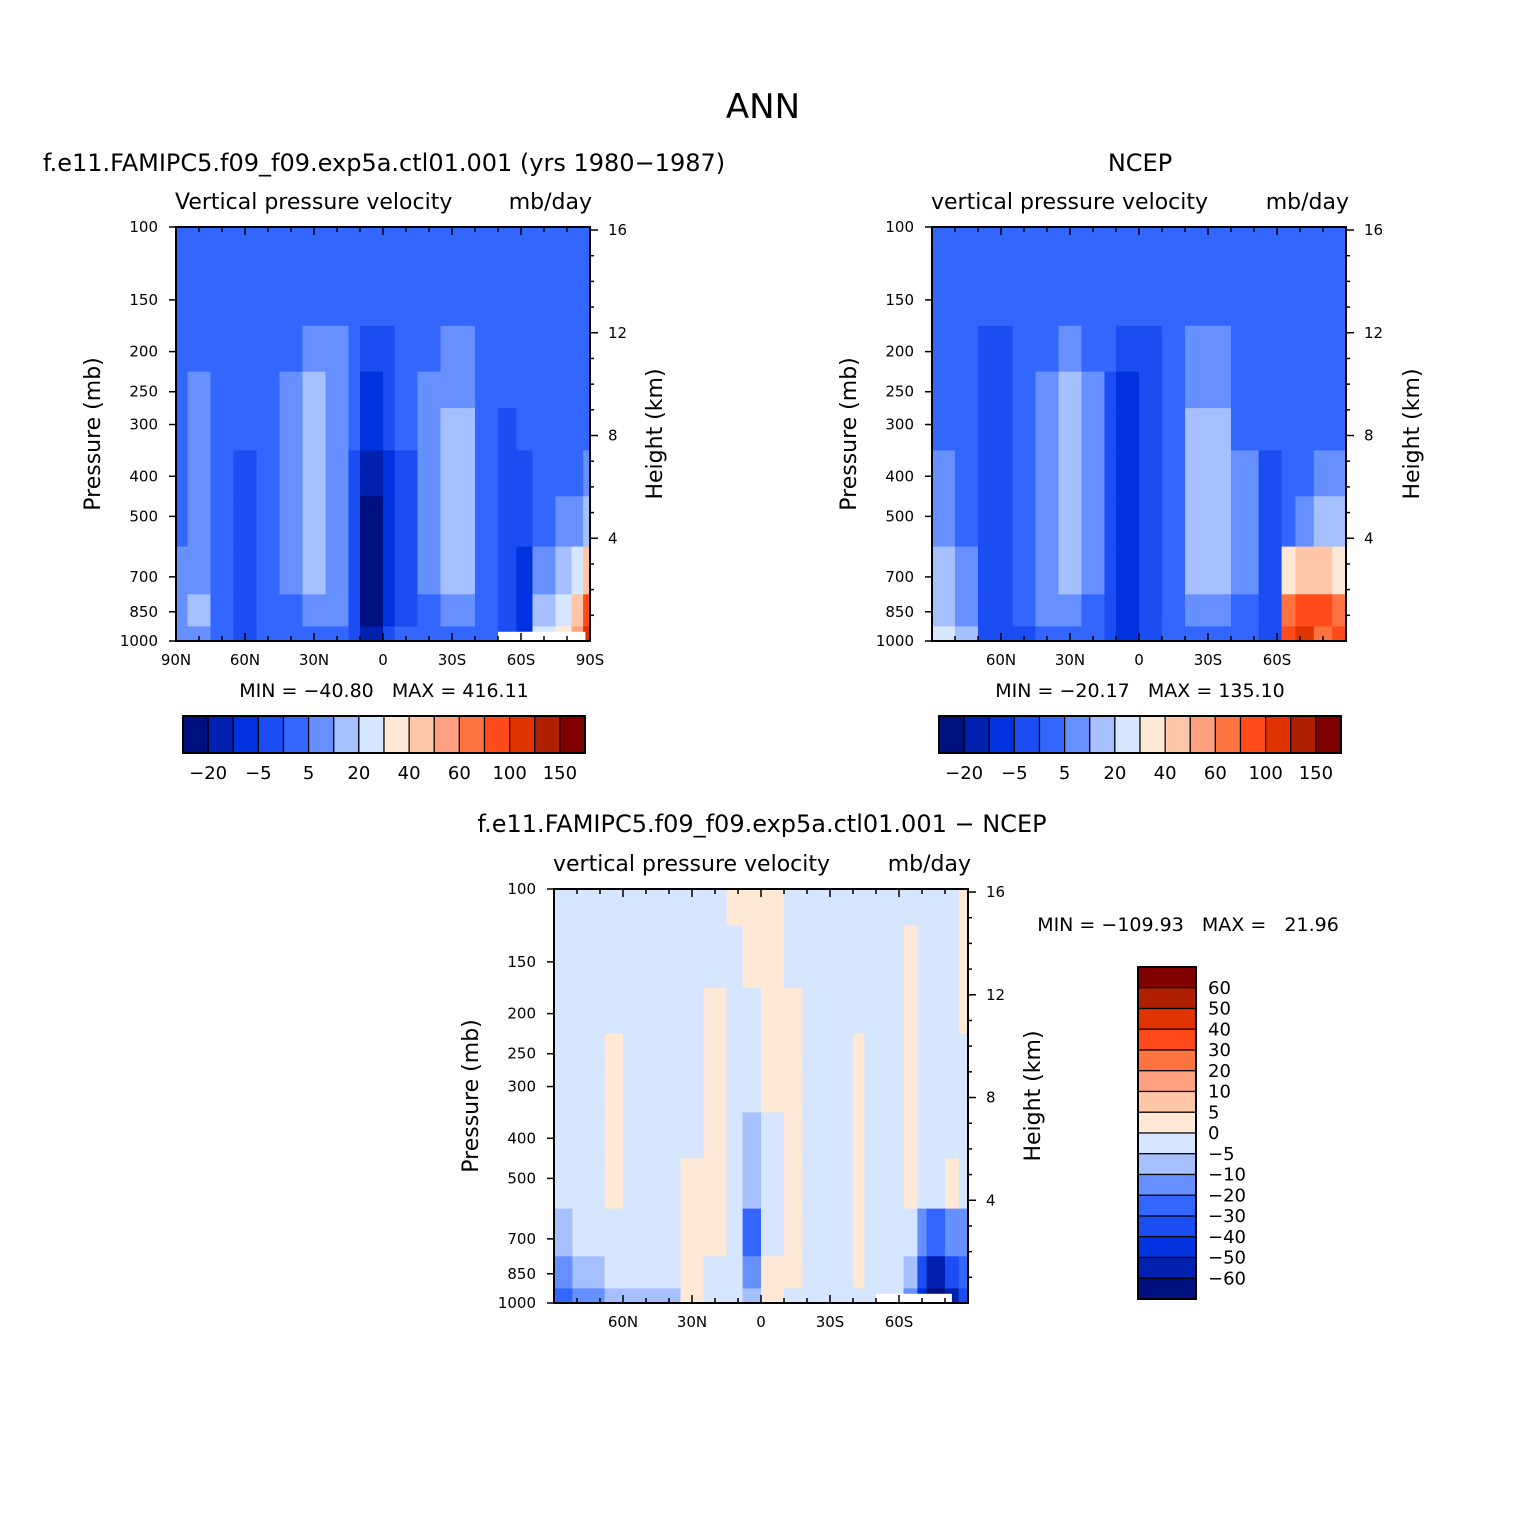 The height and width of the screenshot is (1524, 1524). Describe the element at coordinates (542, 636) in the screenshot. I see `missing-data-area` at that location.